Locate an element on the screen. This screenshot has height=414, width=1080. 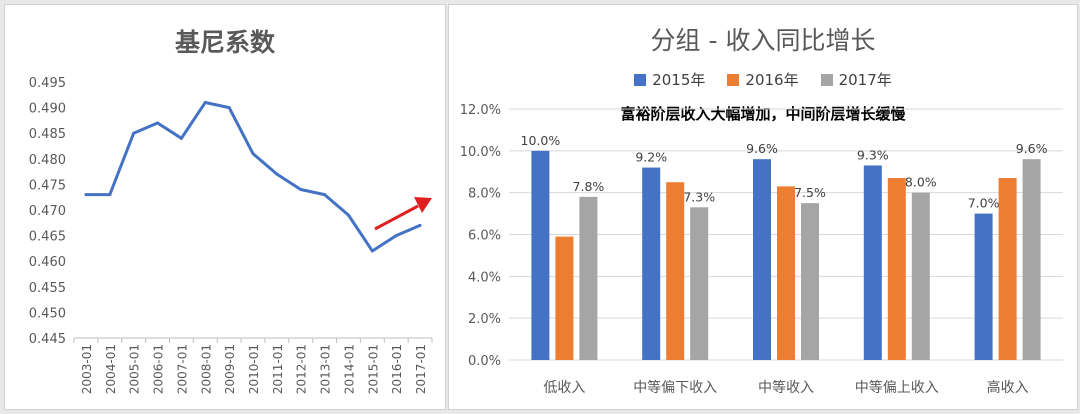
legend-item-2016: 2016年 is located at coordinates (763, 79).